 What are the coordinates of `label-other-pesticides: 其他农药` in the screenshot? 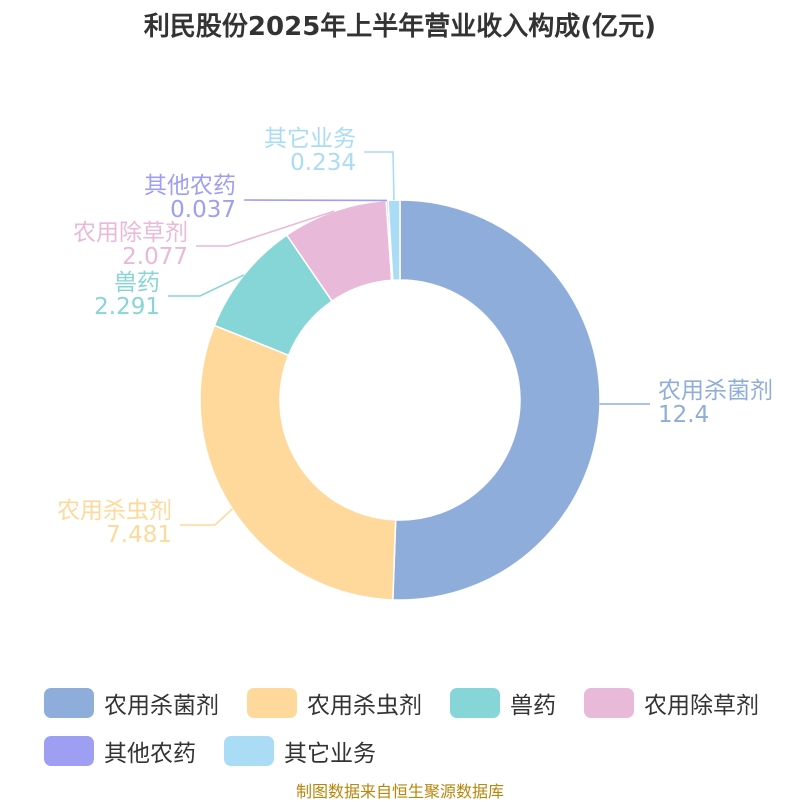 It's located at (190, 186).